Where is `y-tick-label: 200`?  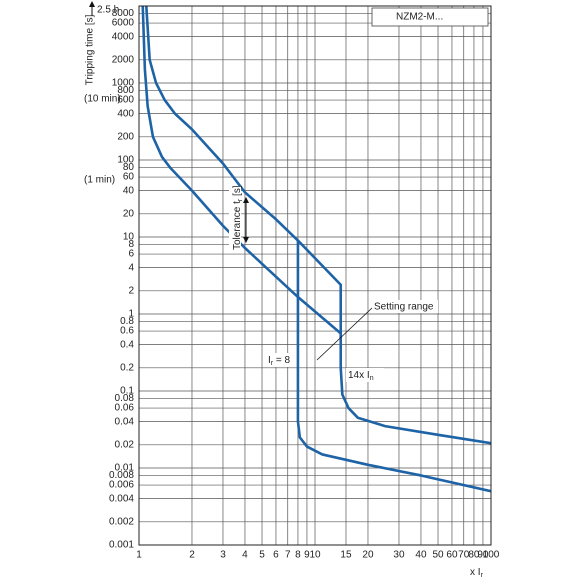 y-tick-label: 200 is located at coordinates (125, 136).